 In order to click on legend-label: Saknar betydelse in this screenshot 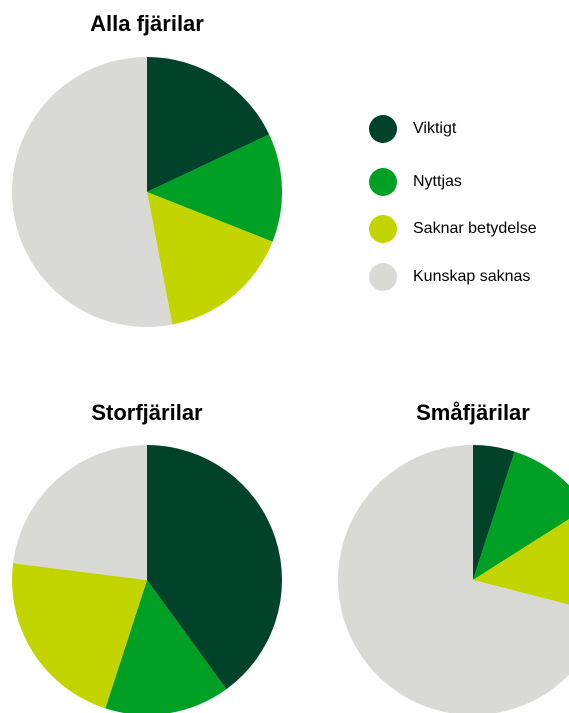, I will do `click(475, 228)`.